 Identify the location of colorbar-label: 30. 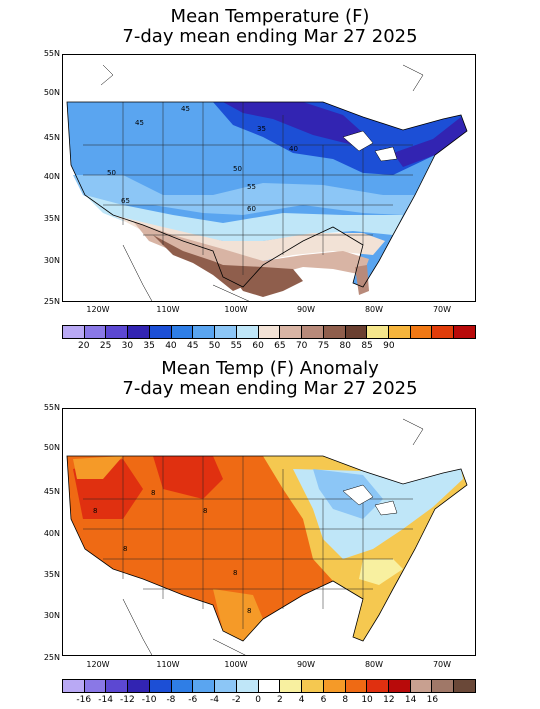
(127, 346).